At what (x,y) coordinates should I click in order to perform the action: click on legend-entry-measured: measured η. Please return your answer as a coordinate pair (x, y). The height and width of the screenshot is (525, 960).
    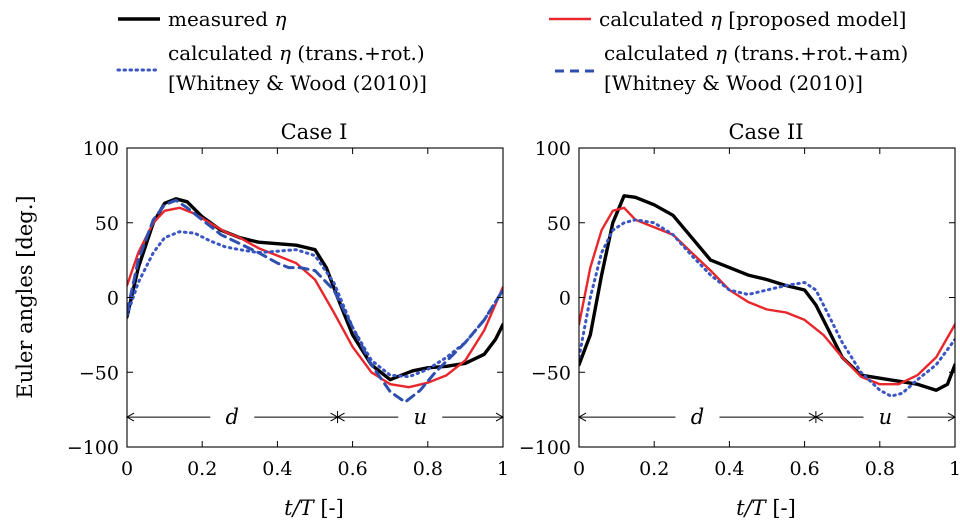
    Looking at the image, I should click on (202, 19).